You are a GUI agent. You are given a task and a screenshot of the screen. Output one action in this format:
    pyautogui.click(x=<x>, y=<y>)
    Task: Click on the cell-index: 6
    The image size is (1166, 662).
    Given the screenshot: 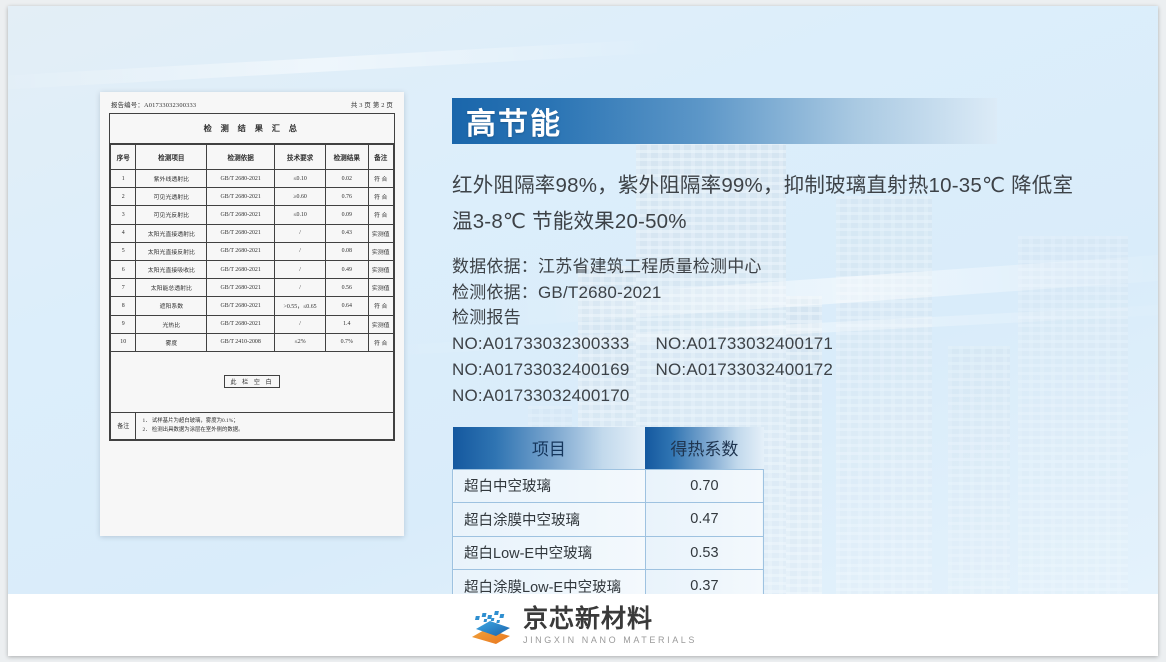 What is the action you would take?
    pyautogui.click(x=123, y=269)
    